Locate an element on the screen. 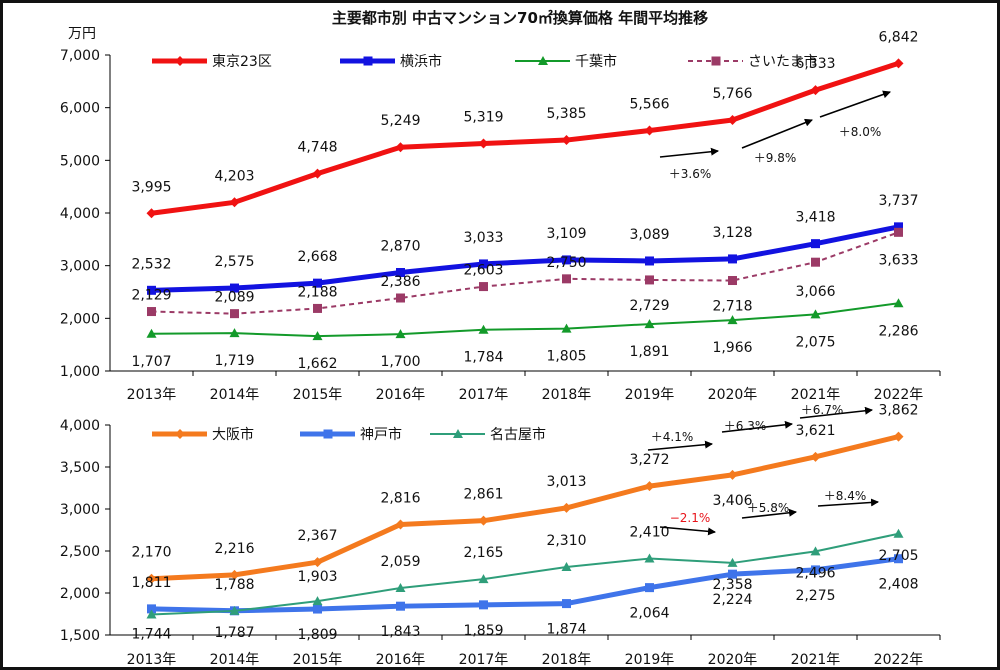  growth-annotation: ＋5.8% is located at coordinates (768, 508).